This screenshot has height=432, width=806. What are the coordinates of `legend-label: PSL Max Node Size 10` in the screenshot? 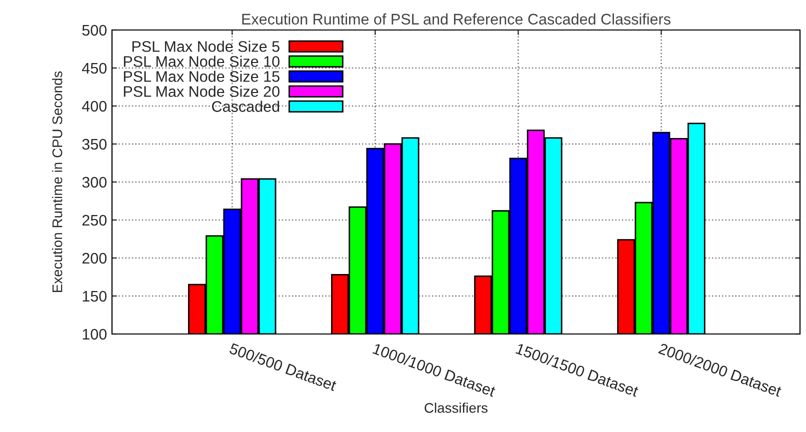 It's located at (202, 61).